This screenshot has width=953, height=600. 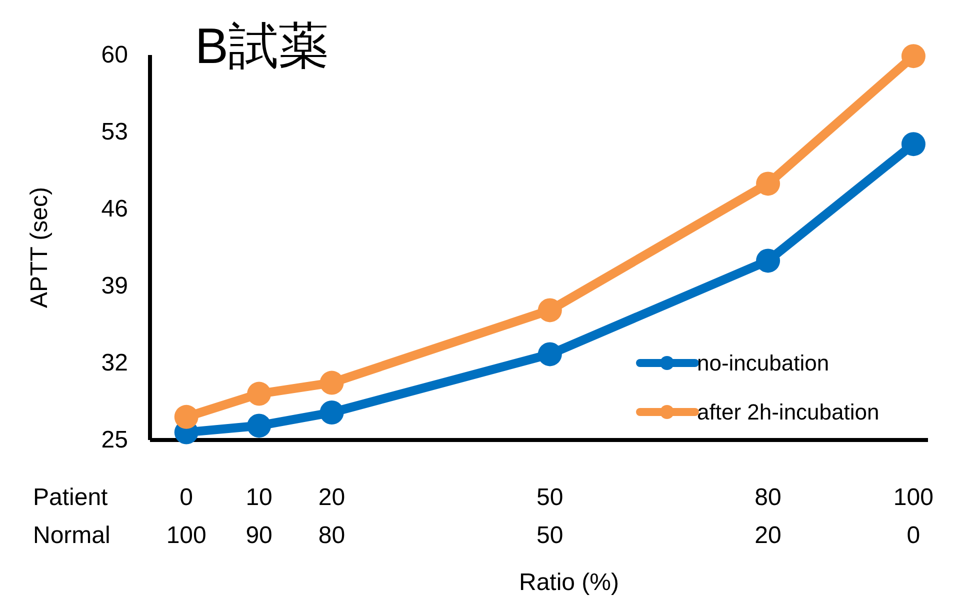 I want to click on text: Patient, so click(x=70, y=497).